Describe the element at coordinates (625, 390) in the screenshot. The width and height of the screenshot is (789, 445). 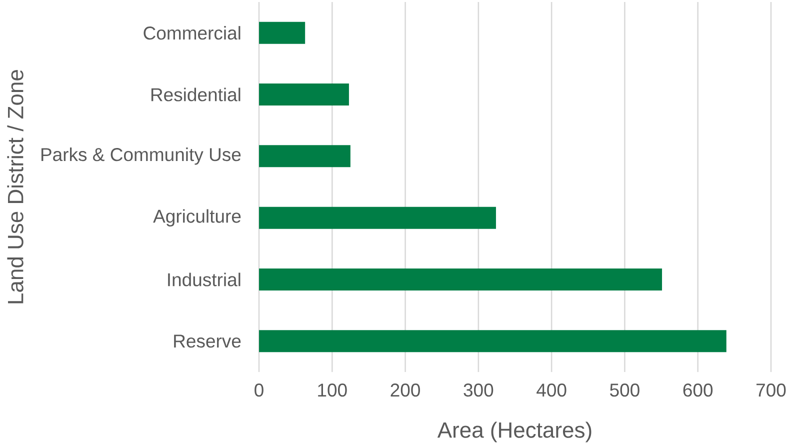
I see `x-tick-label: 500` at that location.